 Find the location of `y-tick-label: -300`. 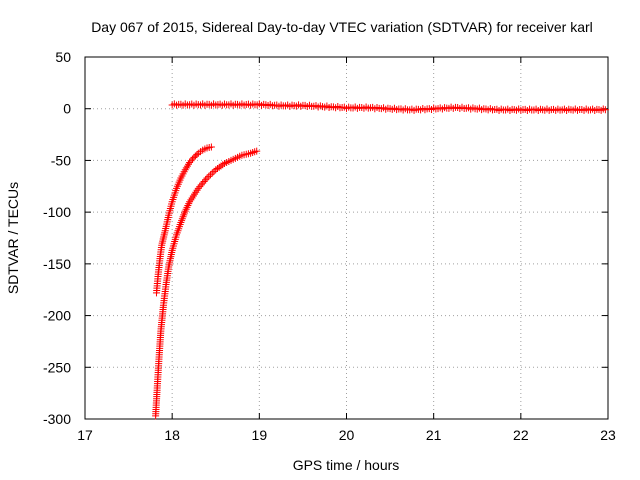

y-tick-label: -300 is located at coordinates (57, 419).